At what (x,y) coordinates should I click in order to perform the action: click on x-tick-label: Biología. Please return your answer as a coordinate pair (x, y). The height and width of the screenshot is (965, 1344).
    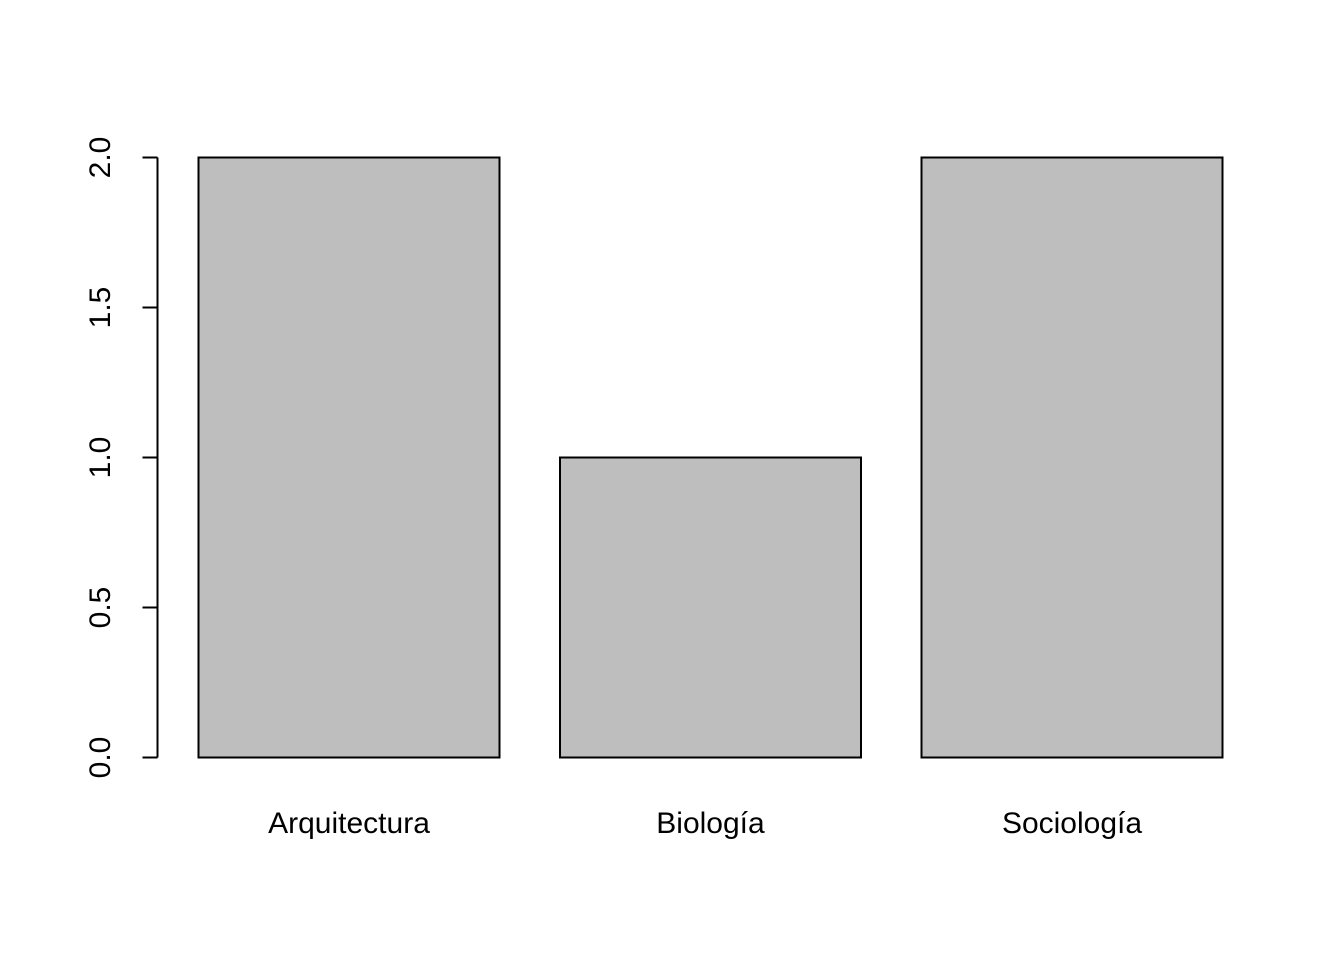
    Looking at the image, I should click on (710, 823).